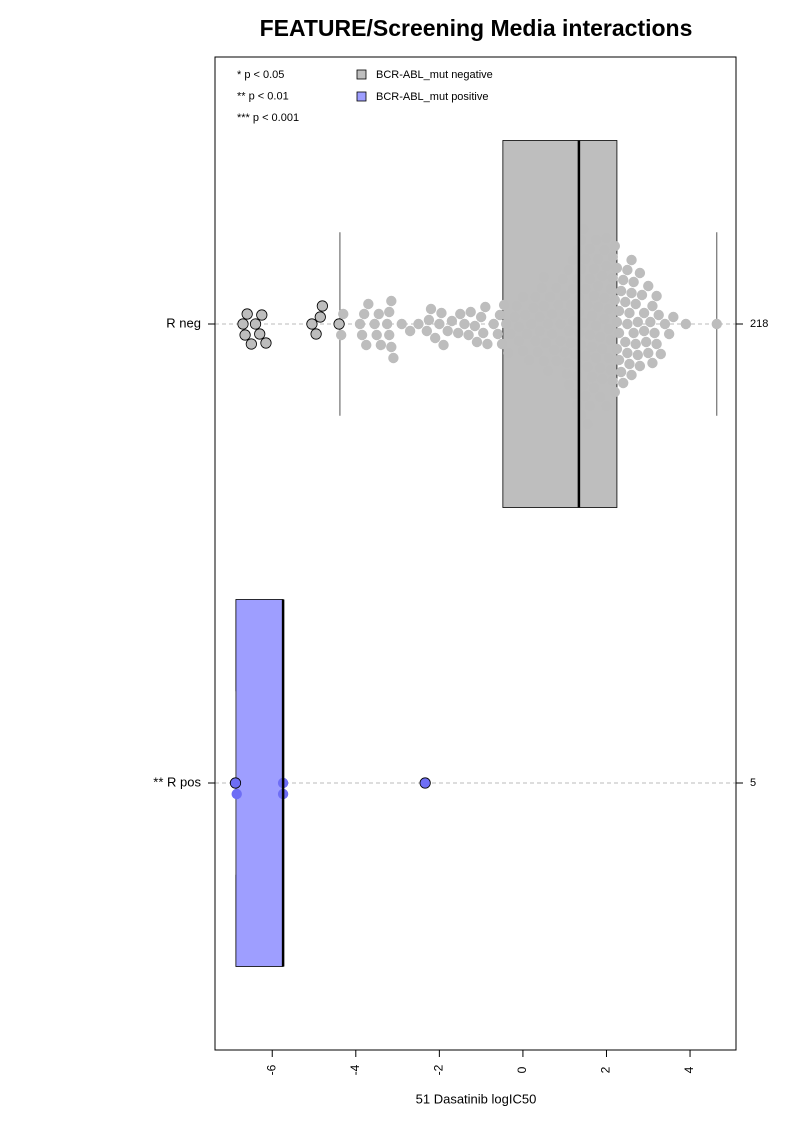  Describe the element at coordinates (355, 1069) in the screenshot. I see `x-tick-label: -4` at that location.